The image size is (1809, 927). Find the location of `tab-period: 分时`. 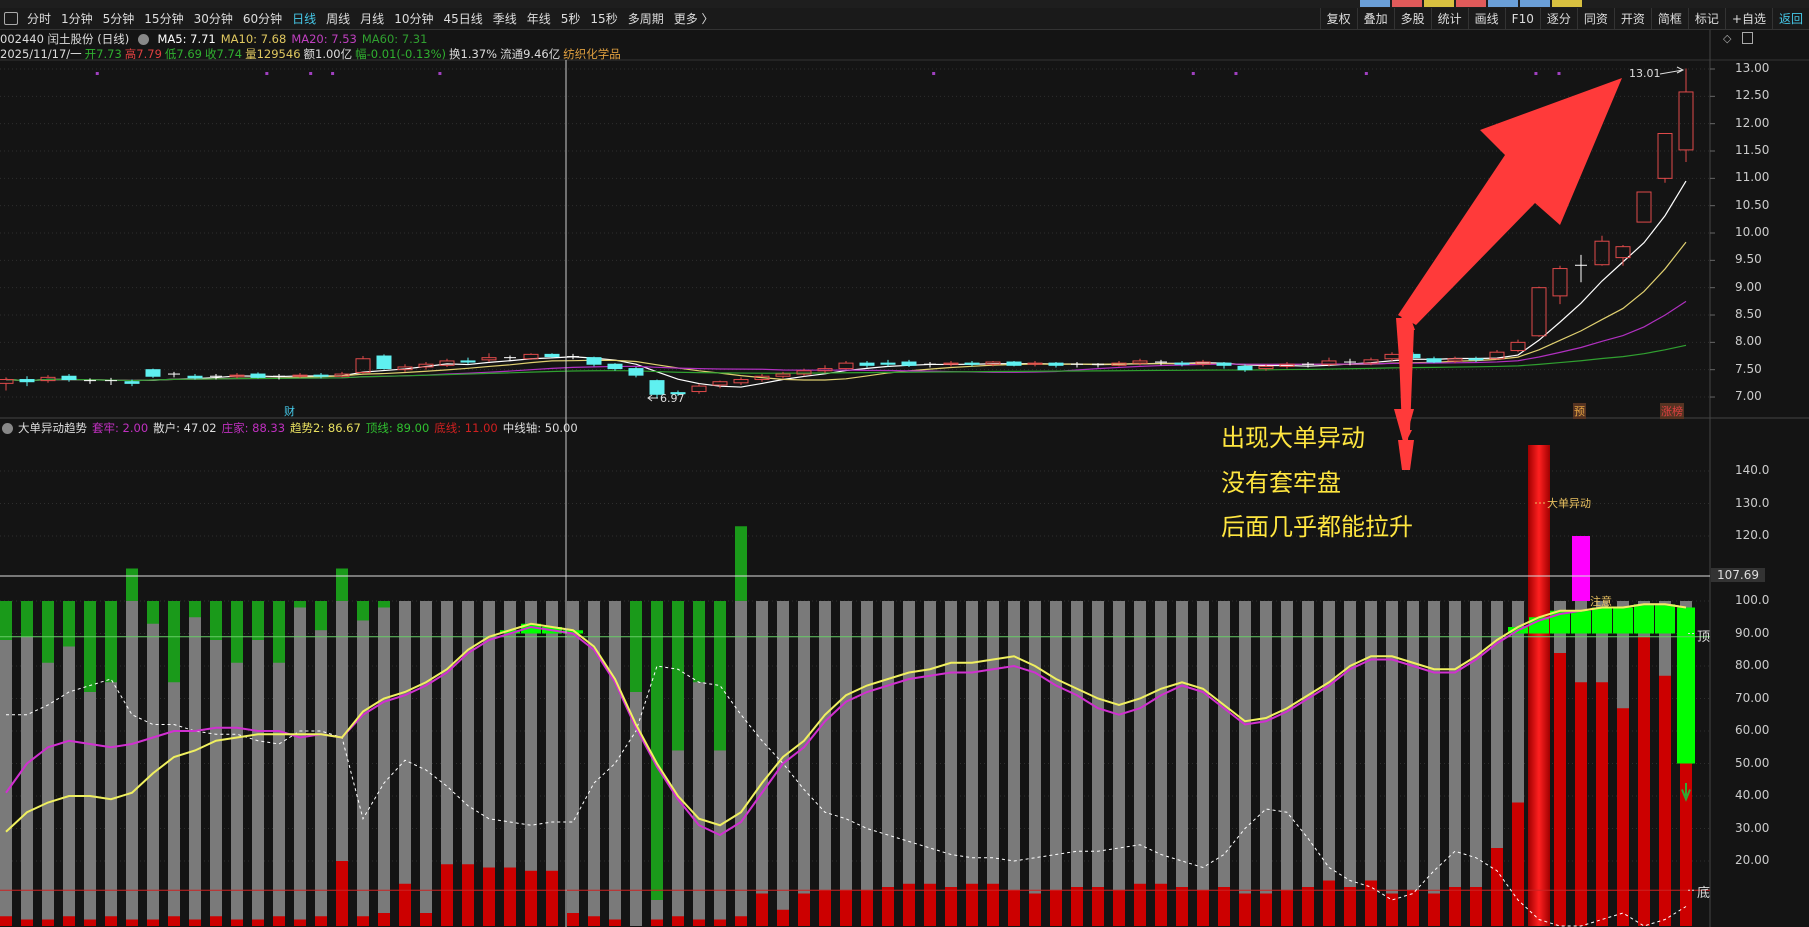

tab-period: 分时 is located at coordinates (39, 19).